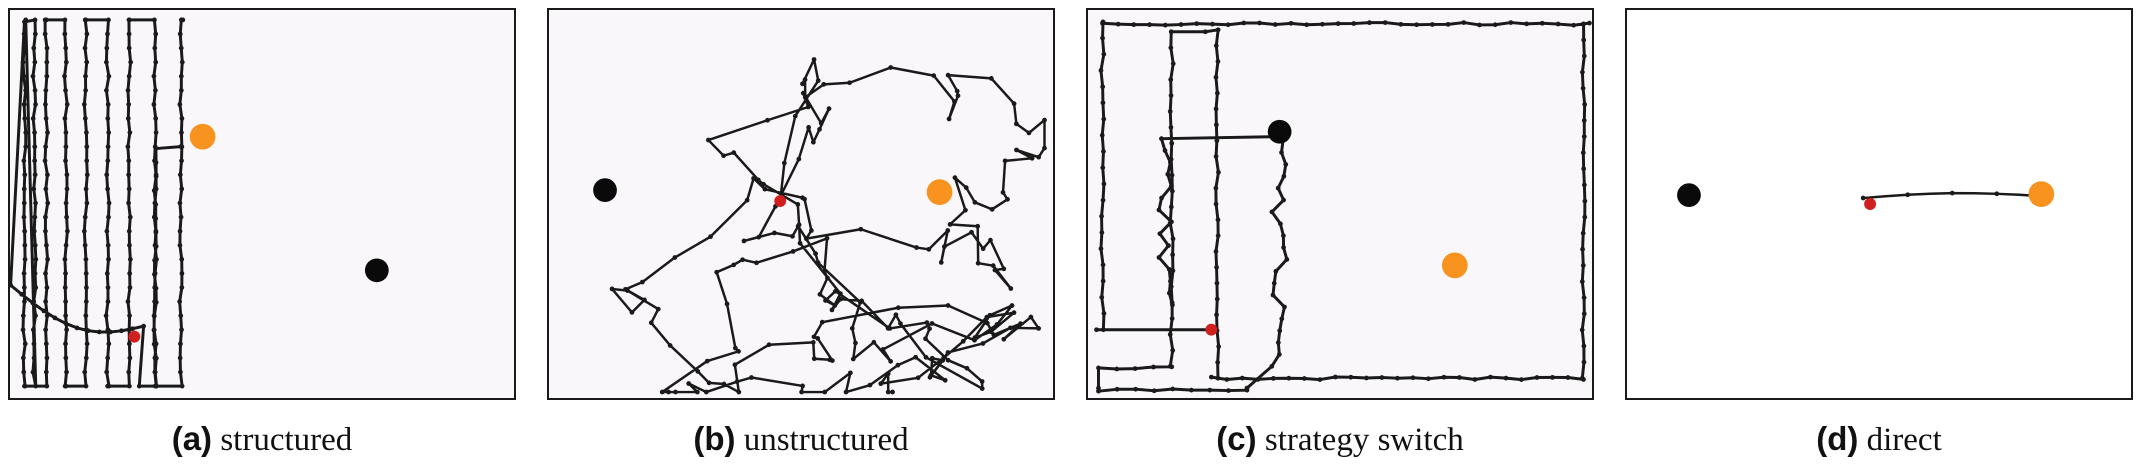 Image resolution: width=2138 pixels, height=470 pixels. I want to click on path-markers, so click(98, 203).